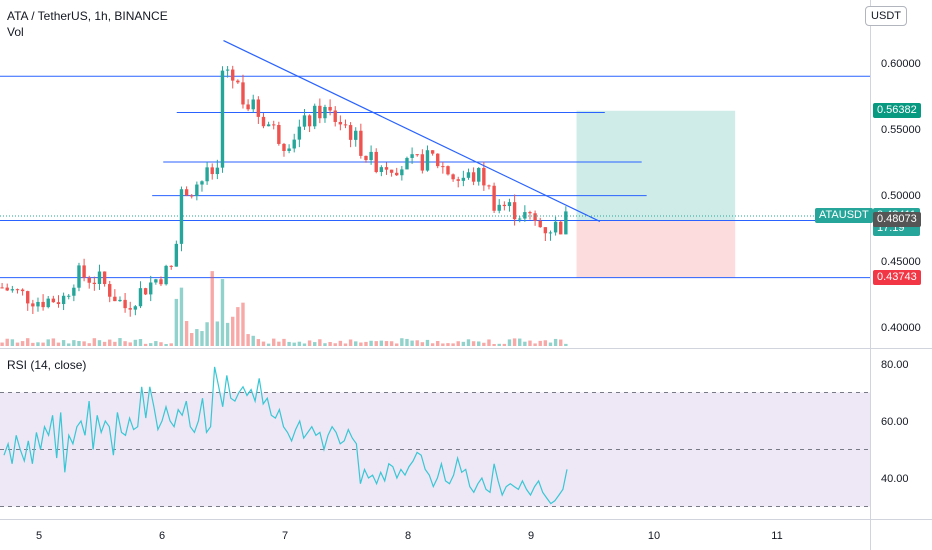 The height and width of the screenshot is (550, 932). What do you see at coordinates (895, 365) in the screenshot?
I see `rsi-tick-label-0: 80.00` at bounding box center [895, 365].